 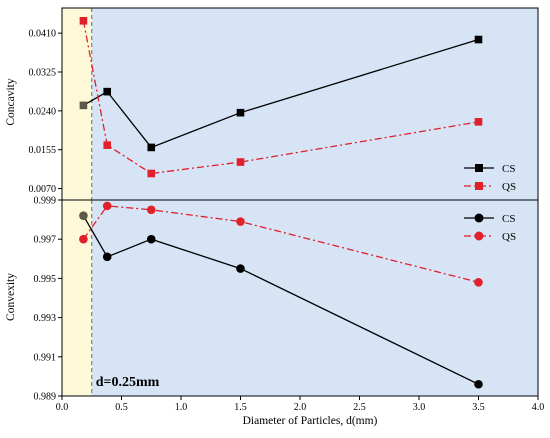 What do you see at coordinates (62, 407) in the screenshot?
I see `x-tick-label: 0.0` at bounding box center [62, 407].